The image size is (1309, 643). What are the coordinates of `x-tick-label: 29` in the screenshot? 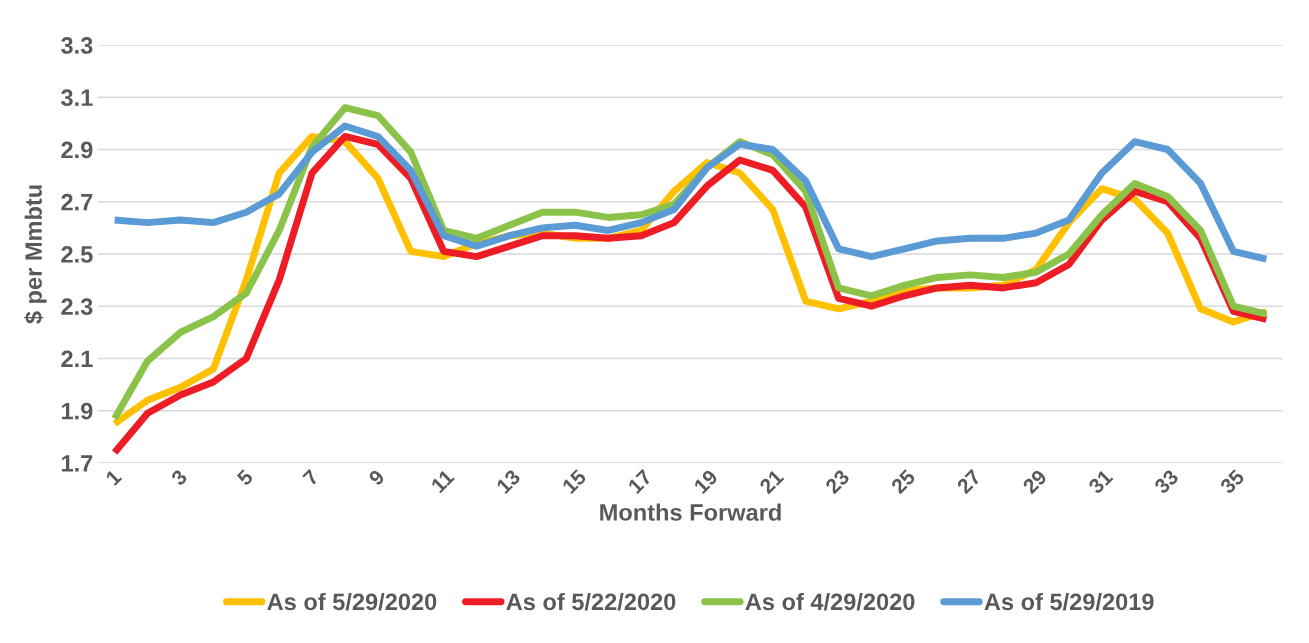 It's located at (1034, 481).